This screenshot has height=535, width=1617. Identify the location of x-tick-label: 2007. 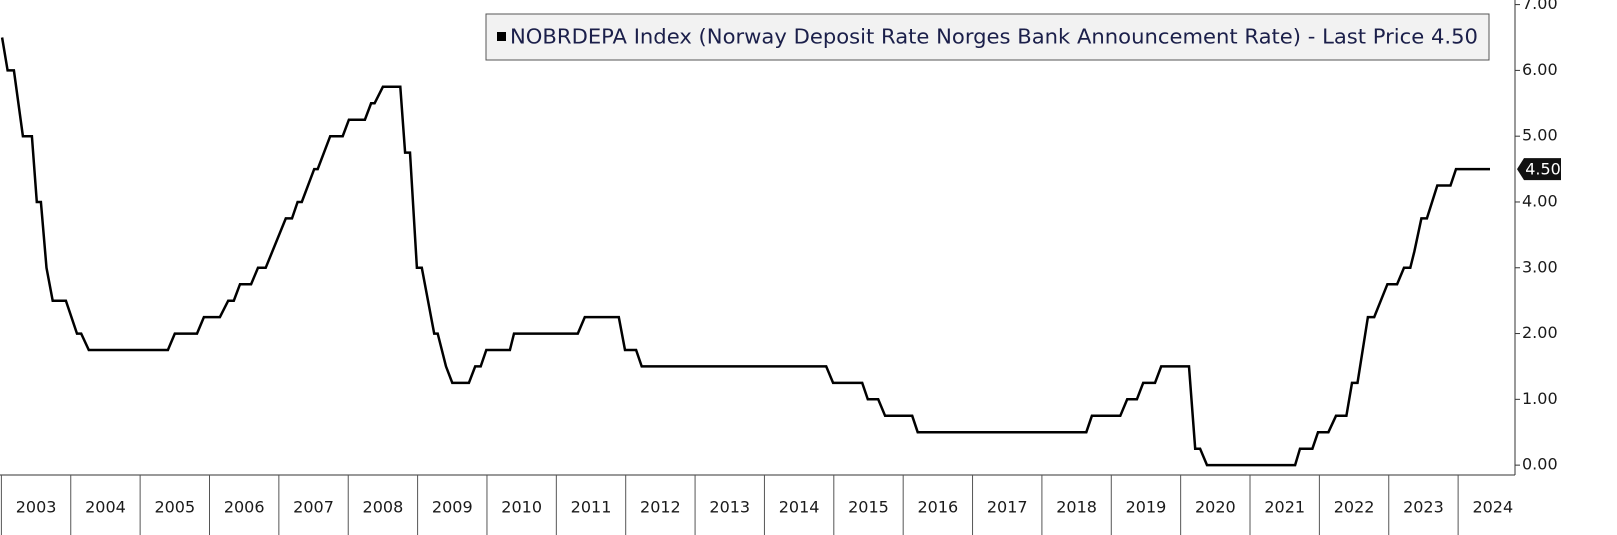
(313, 507).